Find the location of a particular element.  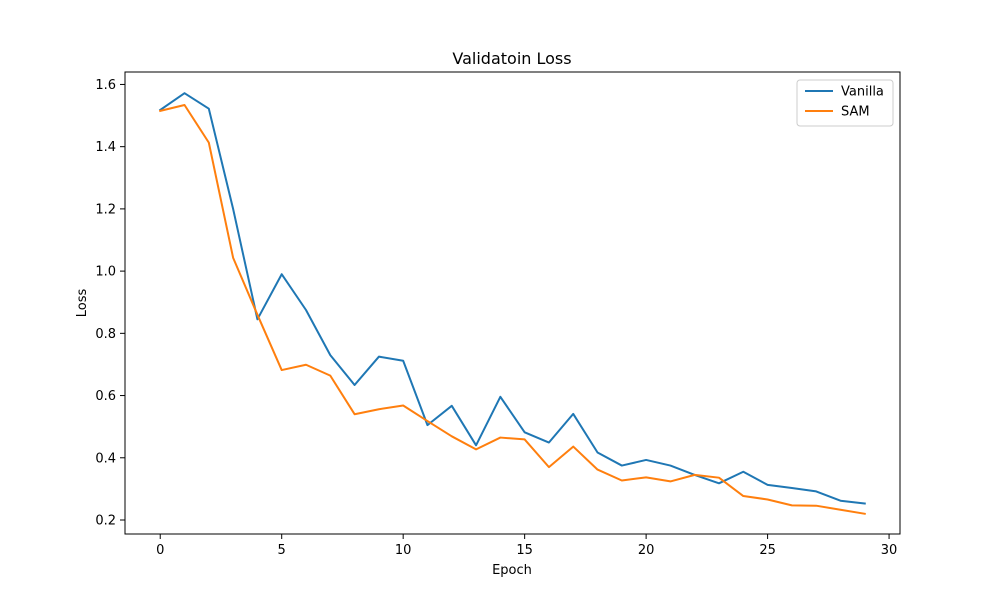

y-axis-label: Loss is located at coordinates (82, 303).